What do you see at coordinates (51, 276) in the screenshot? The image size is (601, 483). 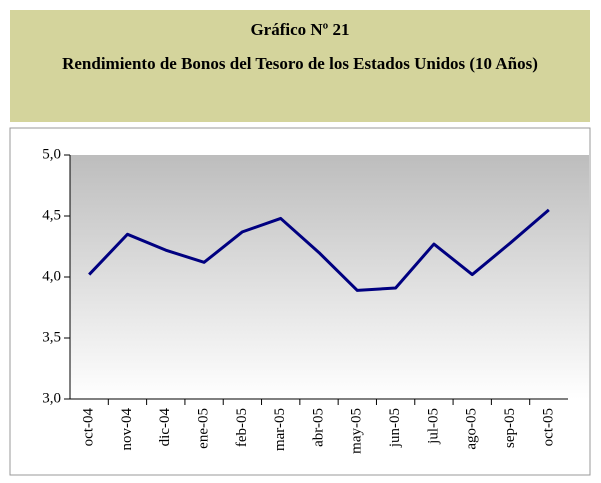 I see `y-tick-label: 4,0` at bounding box center [51, 276].